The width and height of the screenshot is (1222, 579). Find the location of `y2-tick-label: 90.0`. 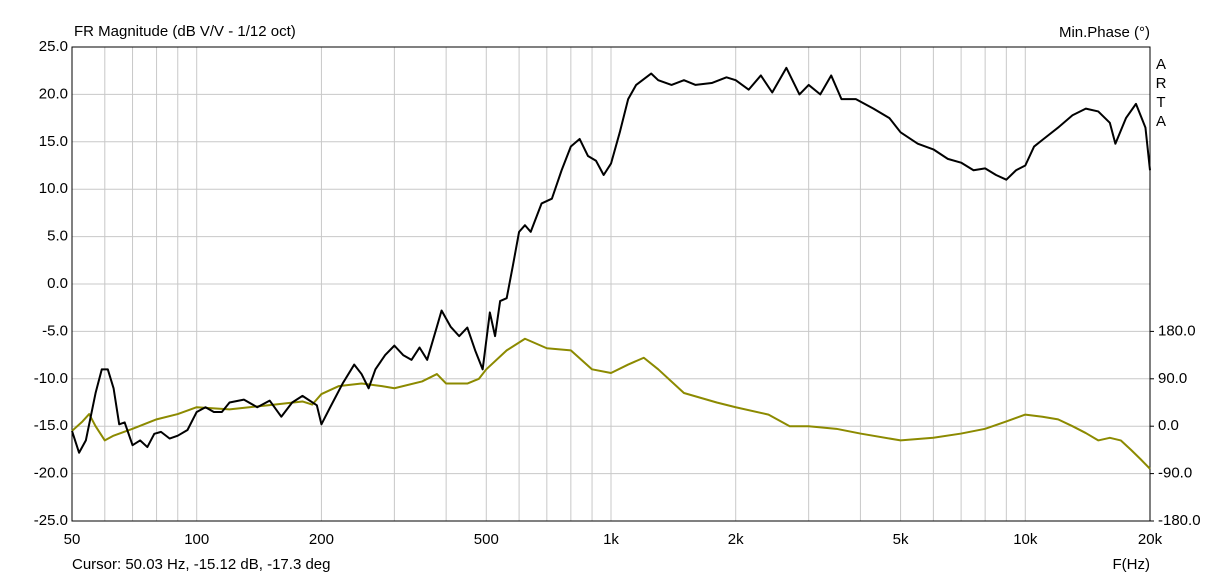

y2-tick-label: 90.0 is located at coordinates (1172, 378).